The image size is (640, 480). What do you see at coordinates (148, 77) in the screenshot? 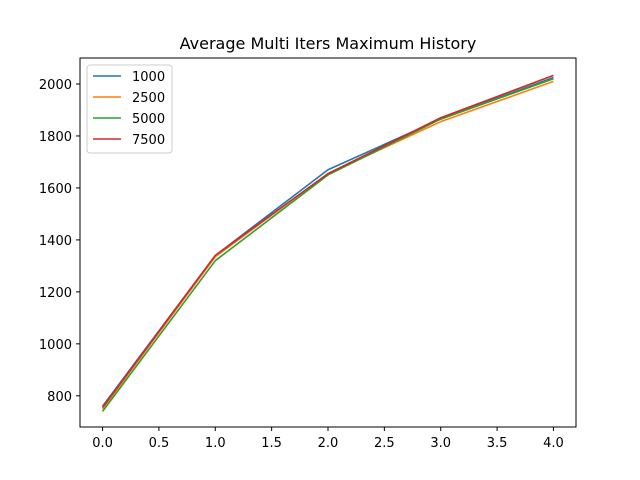
I see `legend-label: 1000` at bounding box center [148, 77].